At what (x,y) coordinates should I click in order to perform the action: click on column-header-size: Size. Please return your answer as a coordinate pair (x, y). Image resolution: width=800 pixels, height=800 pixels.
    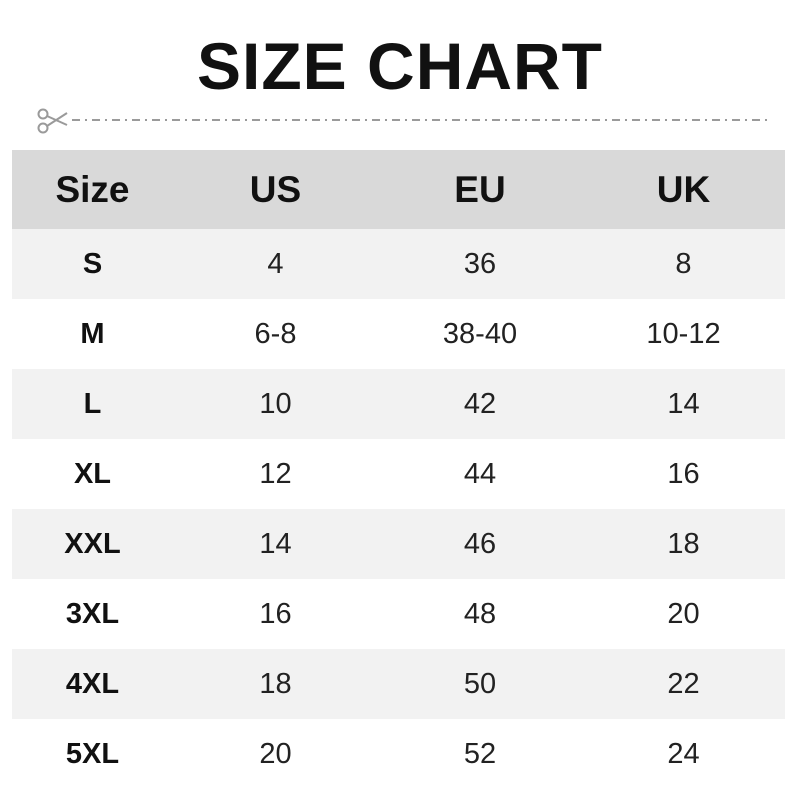
    Looking at the image, I should click on (92, 189).